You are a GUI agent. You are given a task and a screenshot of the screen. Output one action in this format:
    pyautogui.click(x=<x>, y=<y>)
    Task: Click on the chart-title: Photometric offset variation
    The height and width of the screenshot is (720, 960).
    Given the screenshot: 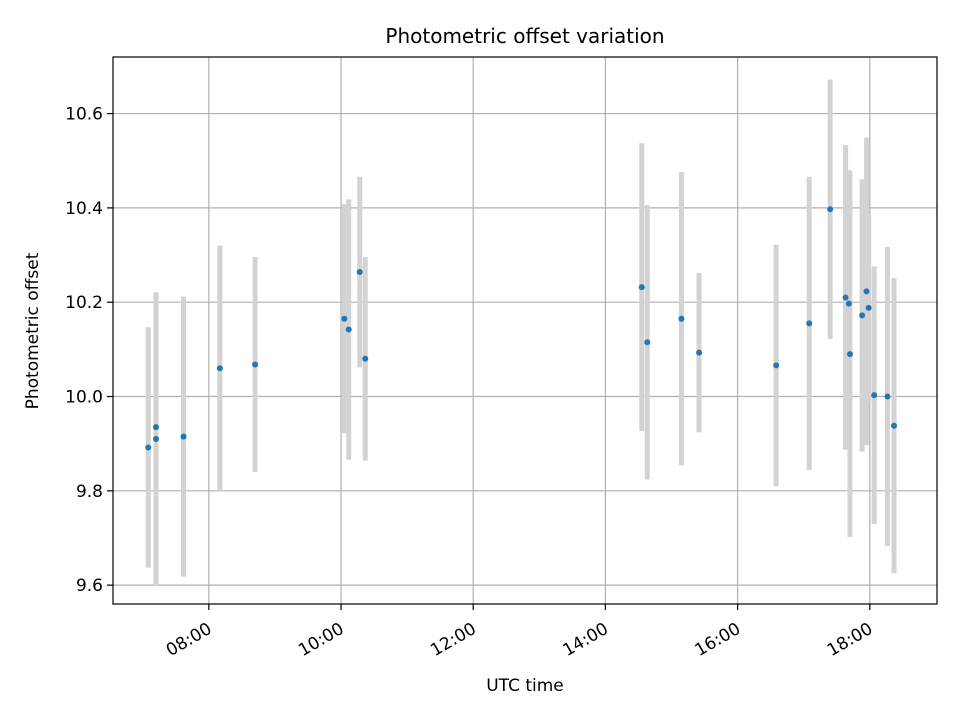 What is the action you would take?
    pyautogui.click(x=524, y=36)
    